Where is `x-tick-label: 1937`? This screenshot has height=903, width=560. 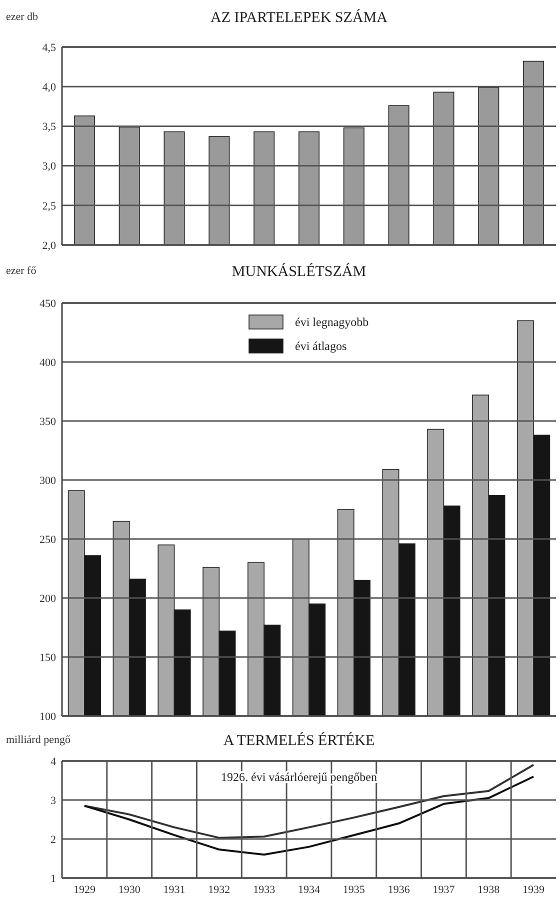
x-tick-label: 1937 is located at coordinates (444, 890).